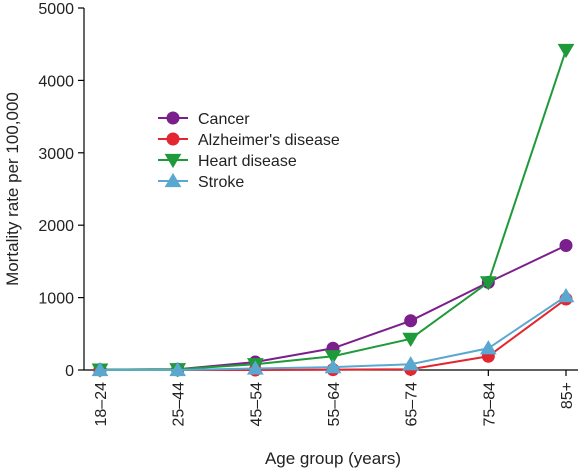 The height and width of the screenshot is (470, 588). Describe the element at coordinates (56, 9) in the screenshot. I see `y-tick-label: 5000` at that location.